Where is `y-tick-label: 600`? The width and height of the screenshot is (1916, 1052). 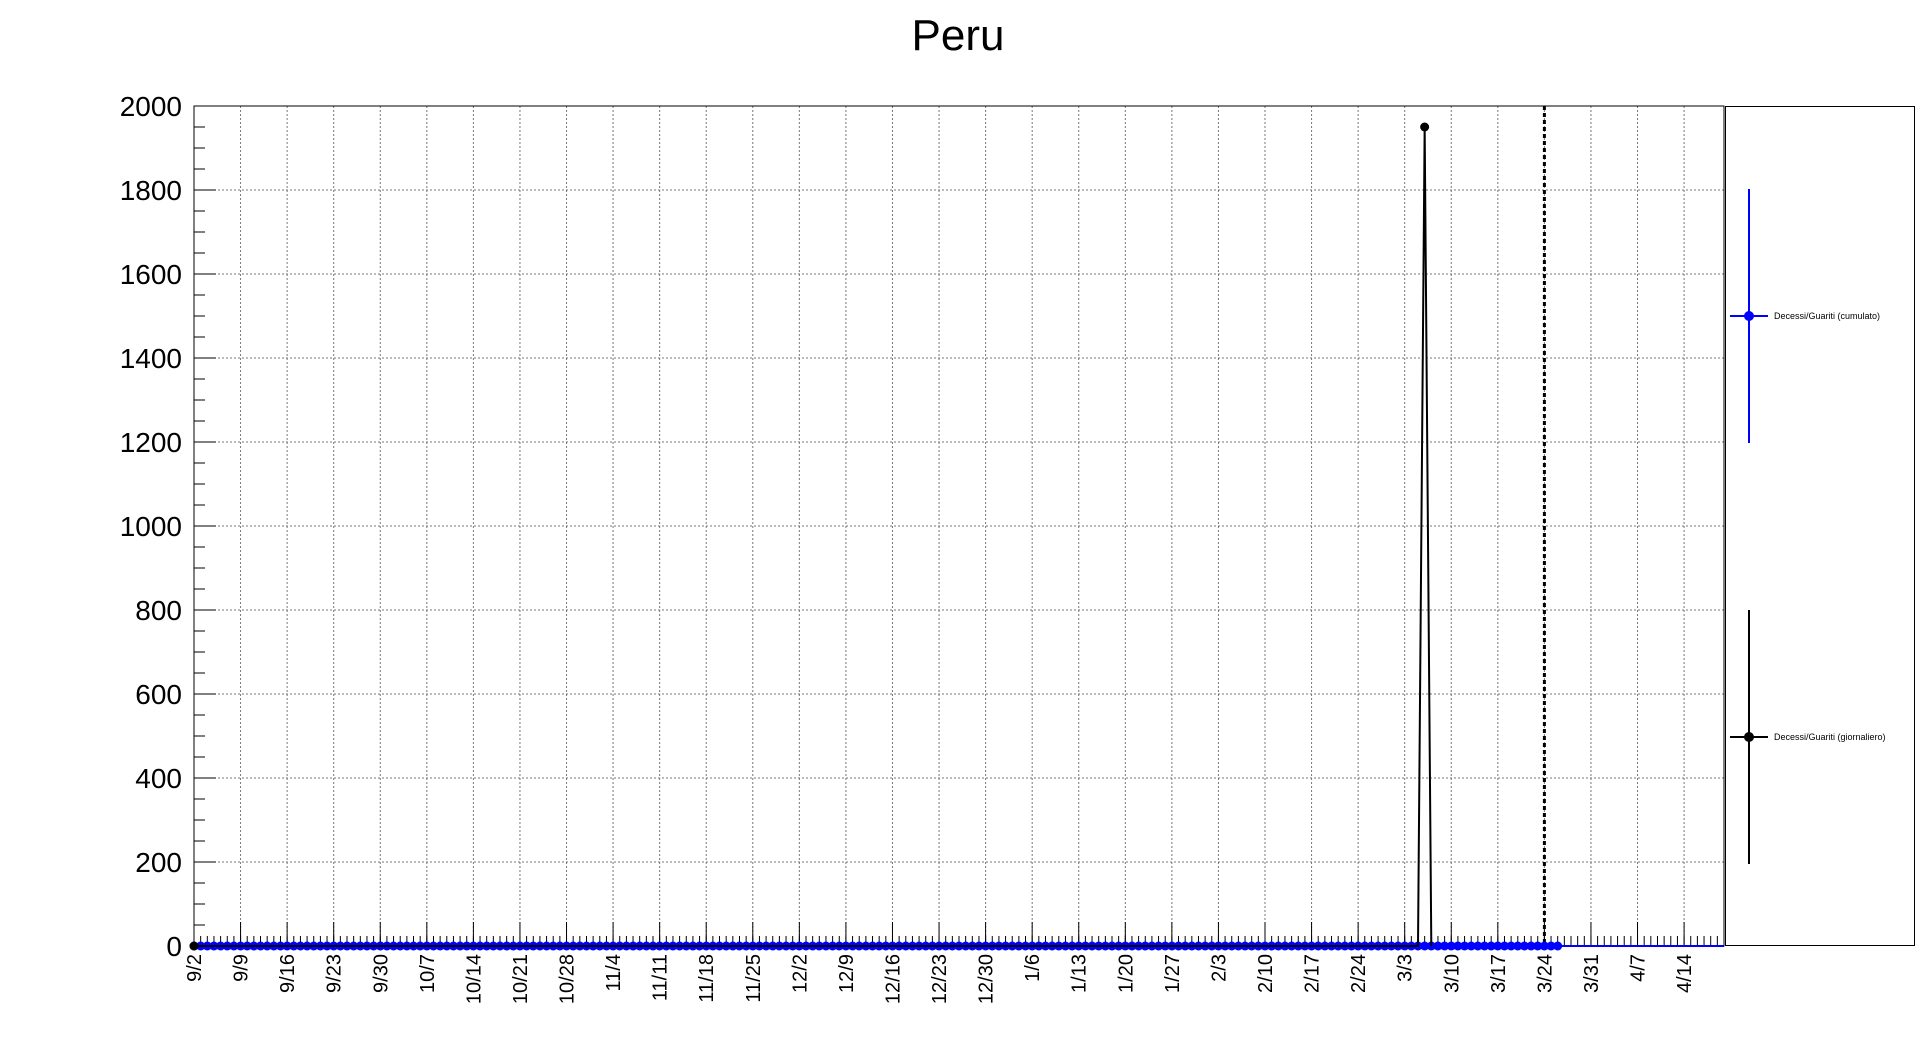 y-tick-label: 600 is located at coordinates (158, 694).